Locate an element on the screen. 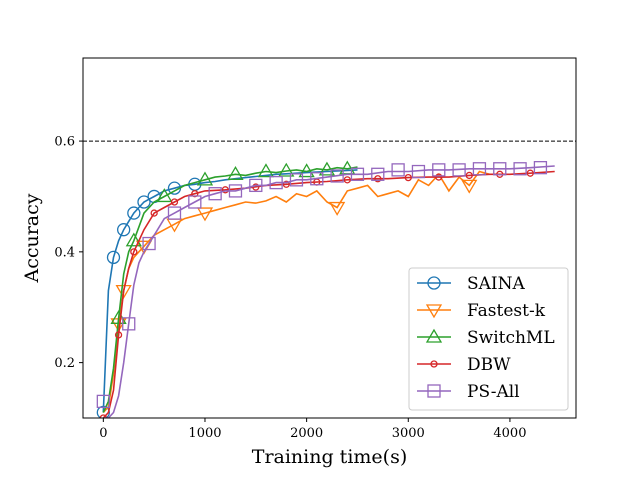 The image size is (640, 480). legend-label-ps-all: PS-All is located at coordinates (493, 392).